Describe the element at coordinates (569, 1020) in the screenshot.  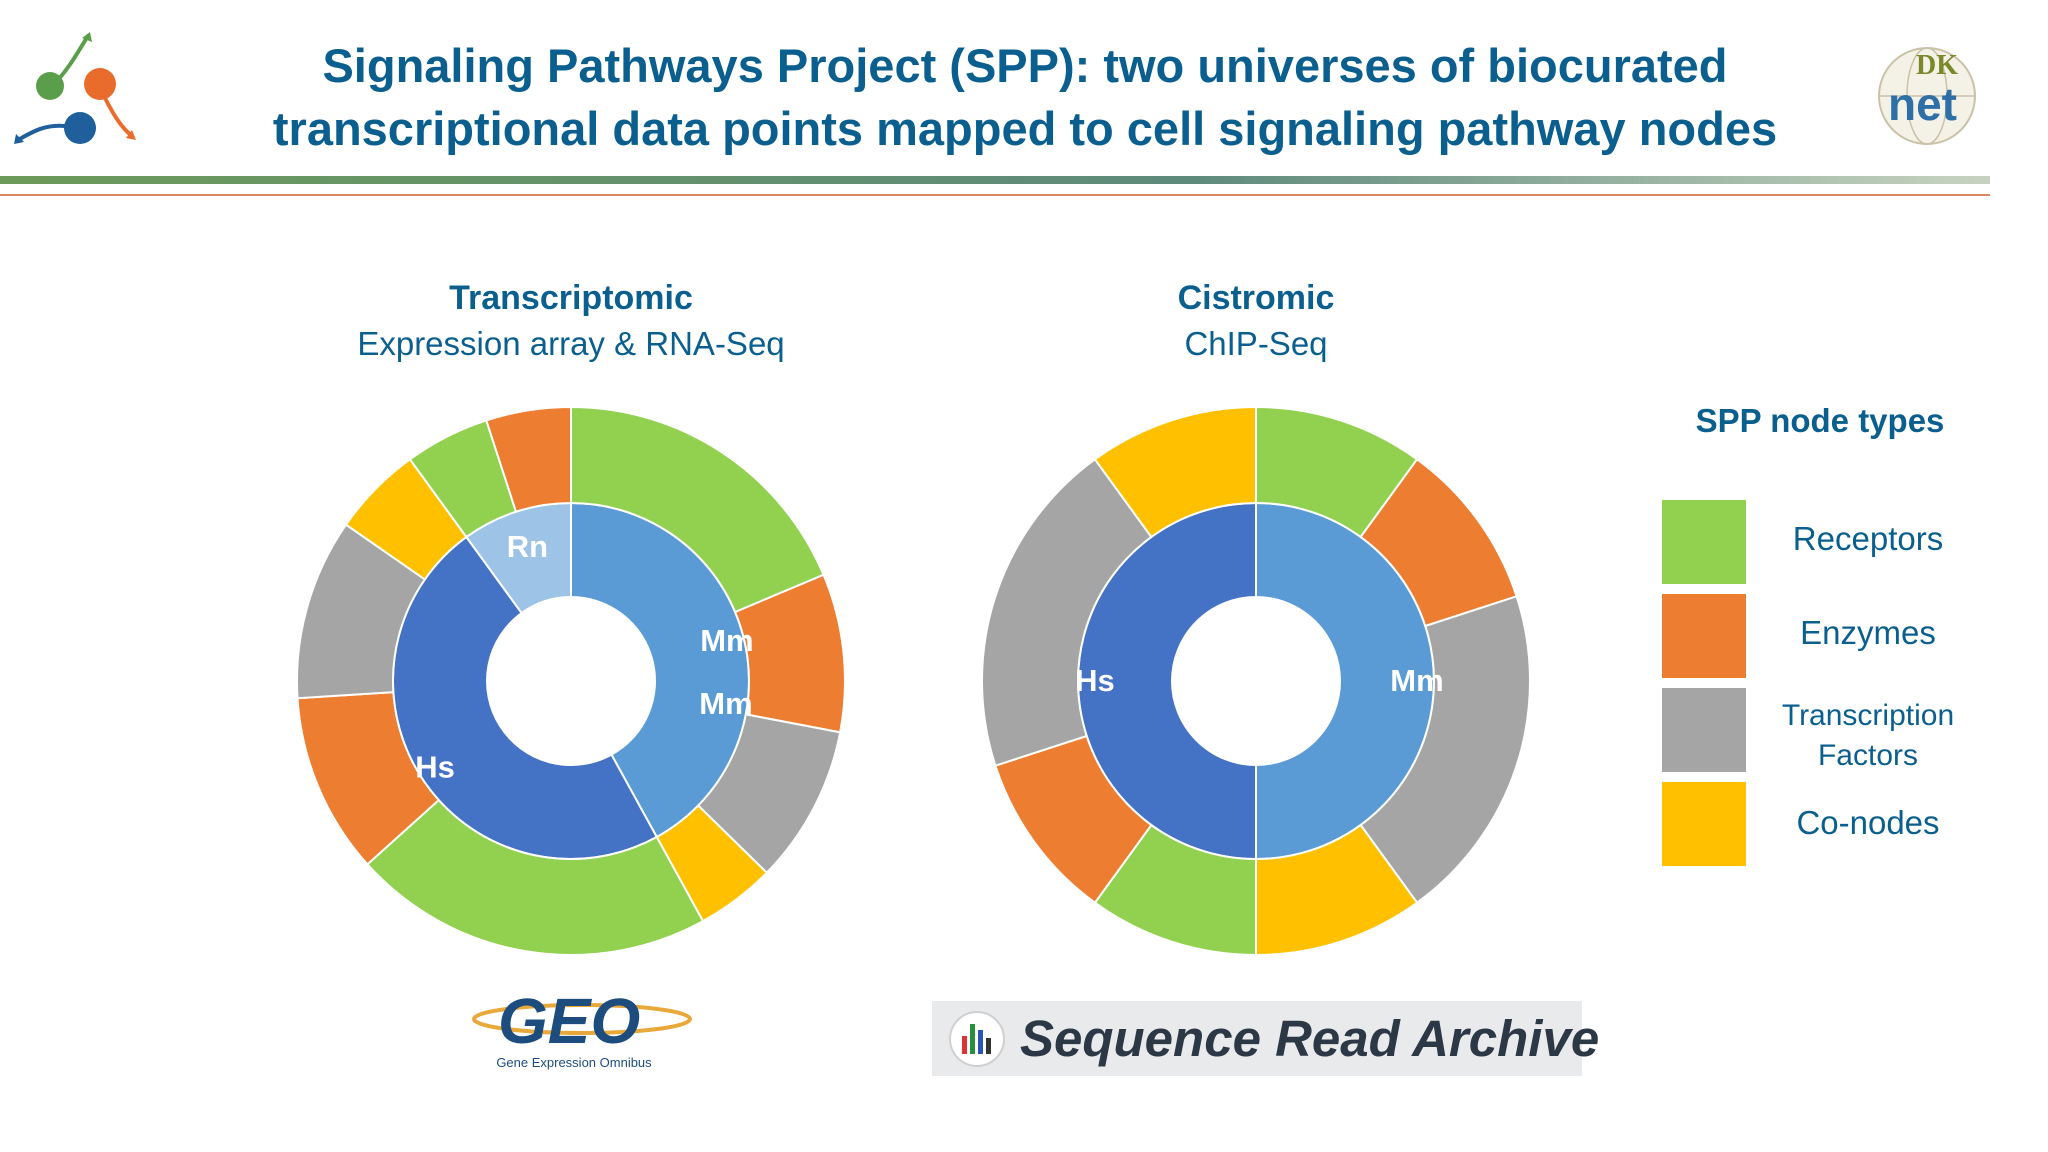
I see `geo-logo-text: GEO` at that location.